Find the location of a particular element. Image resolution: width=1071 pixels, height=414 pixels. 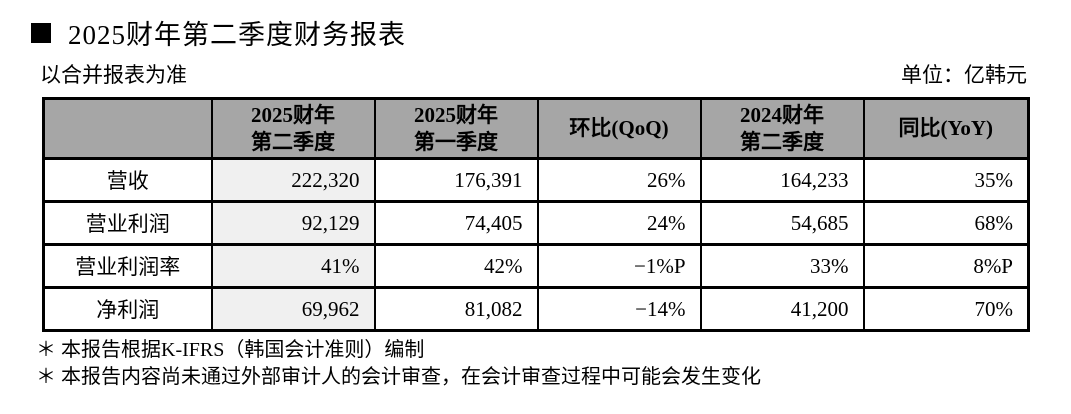

cell-revenue-2025q1: 176,391 is located at coordinates (456, 180).